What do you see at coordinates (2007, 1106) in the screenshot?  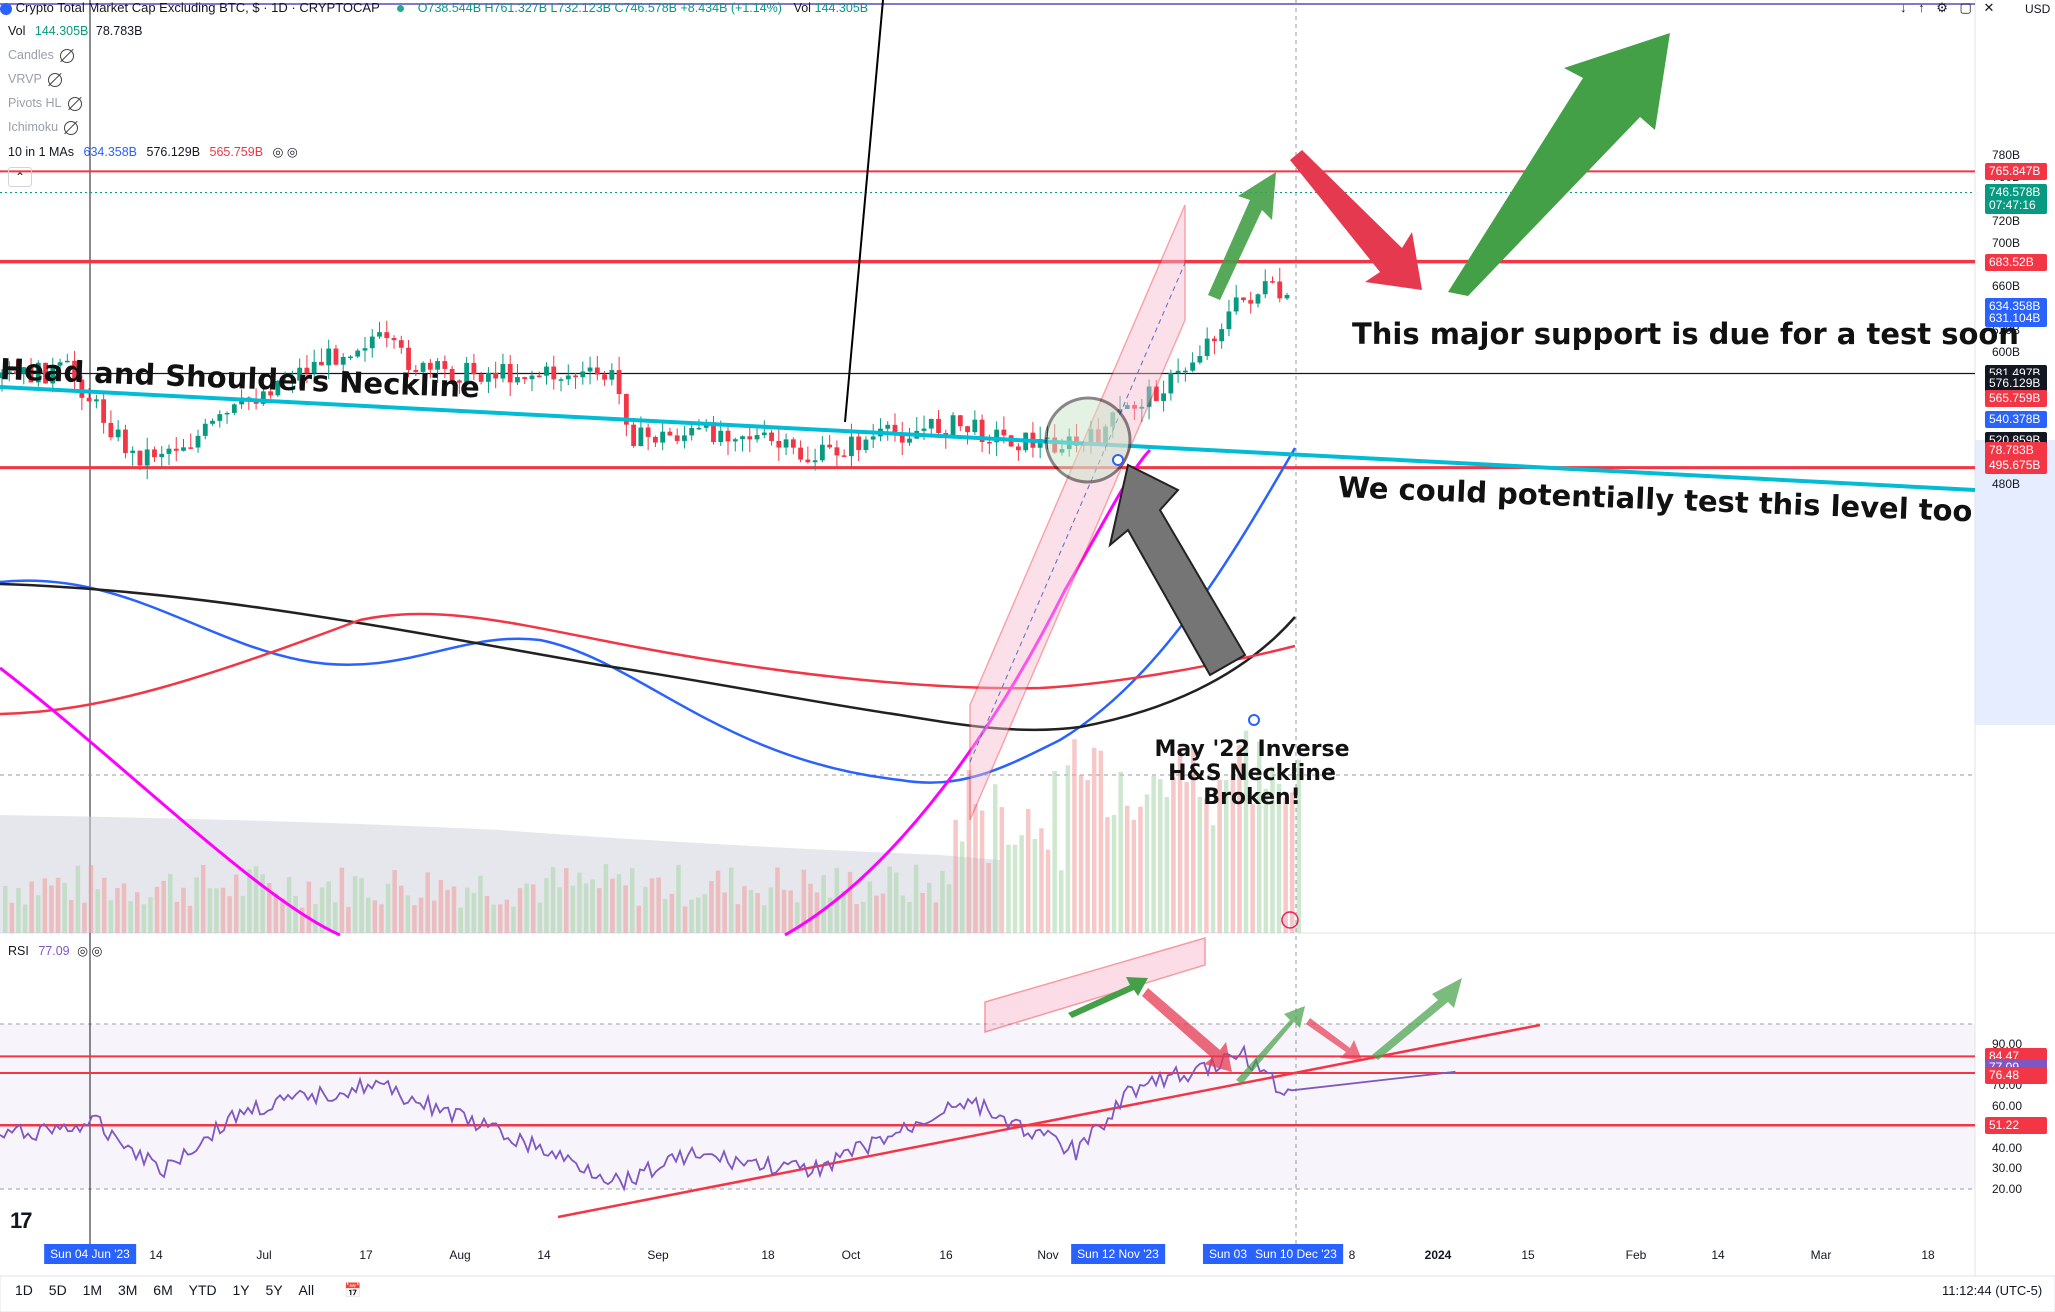 I see `rsi-tick-label: 60.00` at bounding box center [2007, 1106].